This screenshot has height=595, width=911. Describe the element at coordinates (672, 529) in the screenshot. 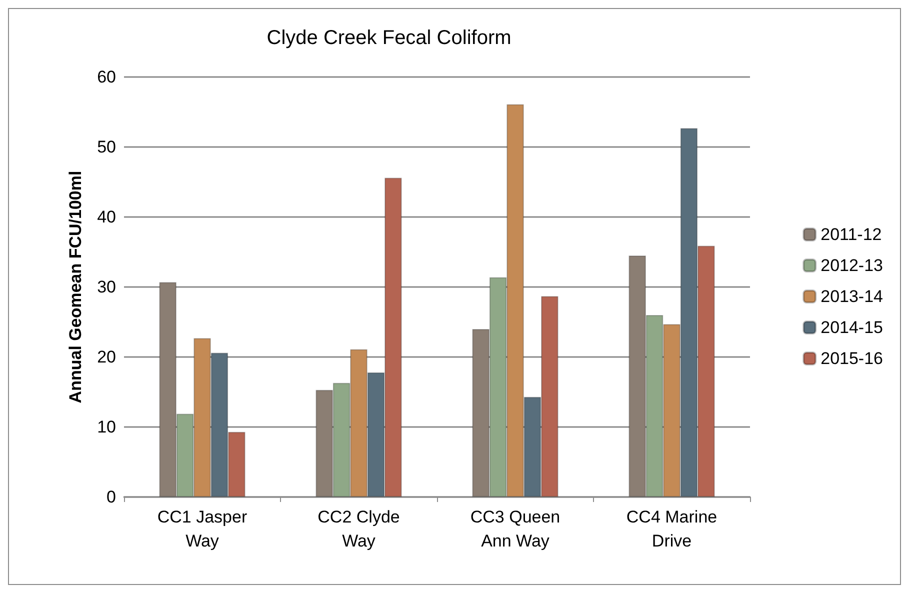

I see `x-tick-label: CC4 Marine Drive` at that location.